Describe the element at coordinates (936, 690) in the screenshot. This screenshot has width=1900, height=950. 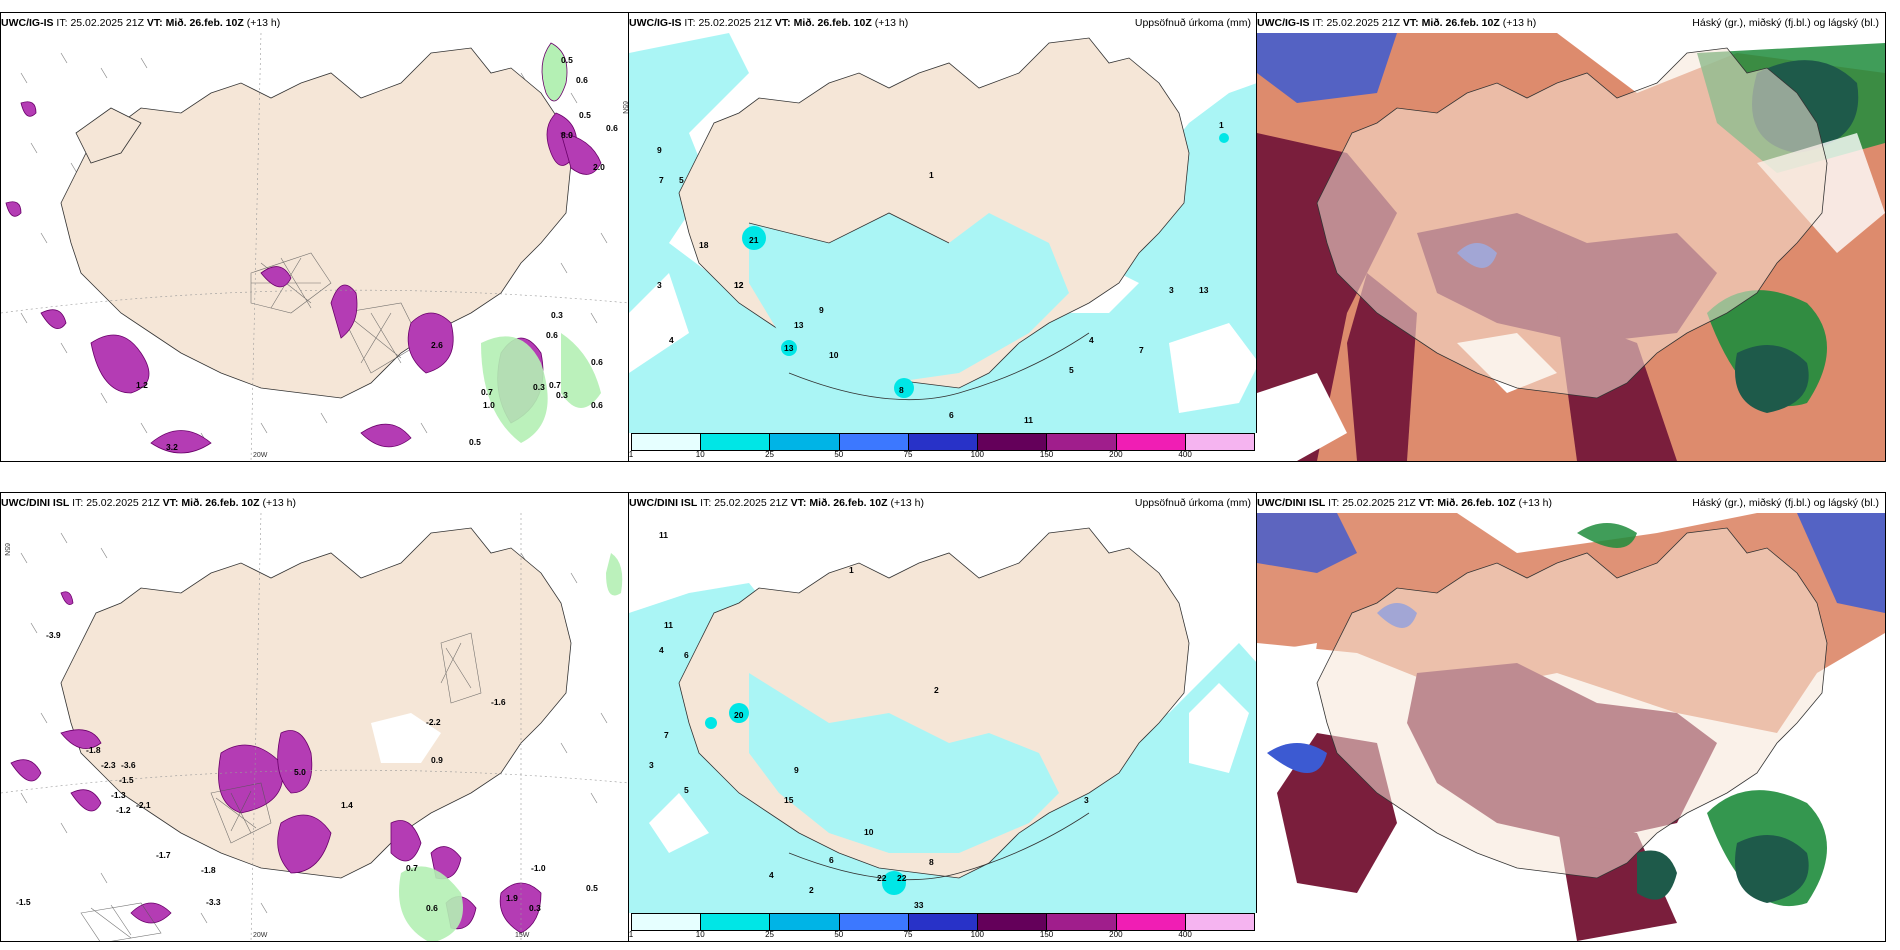
I see `value-label: 2` at that location.